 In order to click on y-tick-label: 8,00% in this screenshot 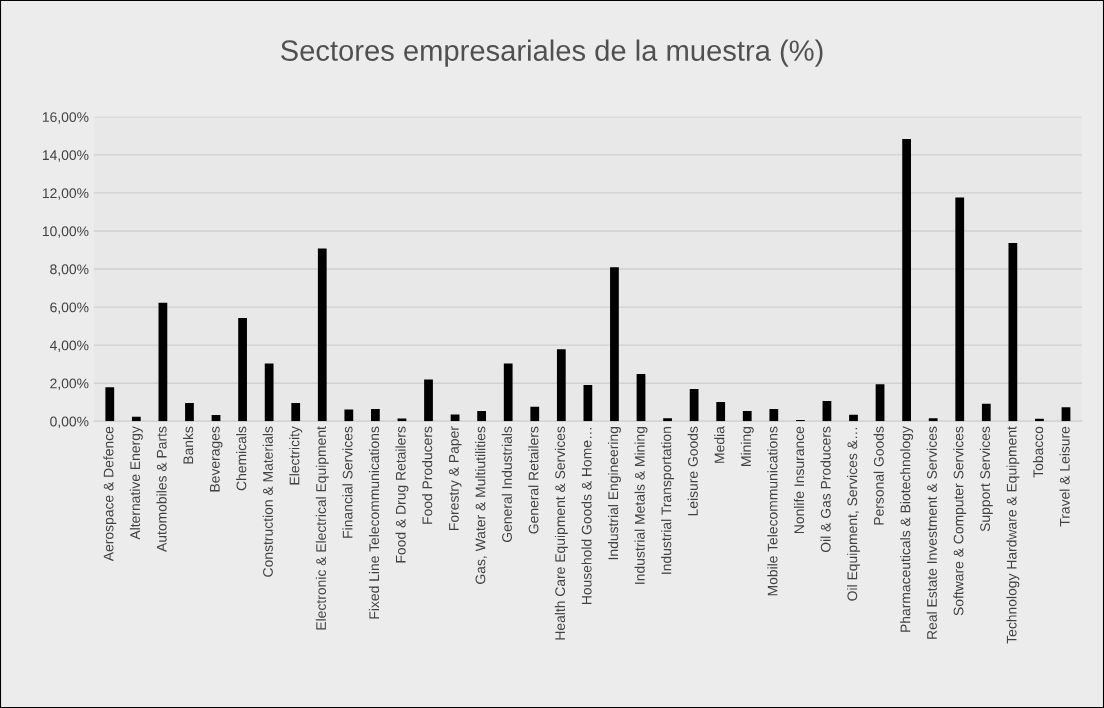, I will do `click(69, 270)`.